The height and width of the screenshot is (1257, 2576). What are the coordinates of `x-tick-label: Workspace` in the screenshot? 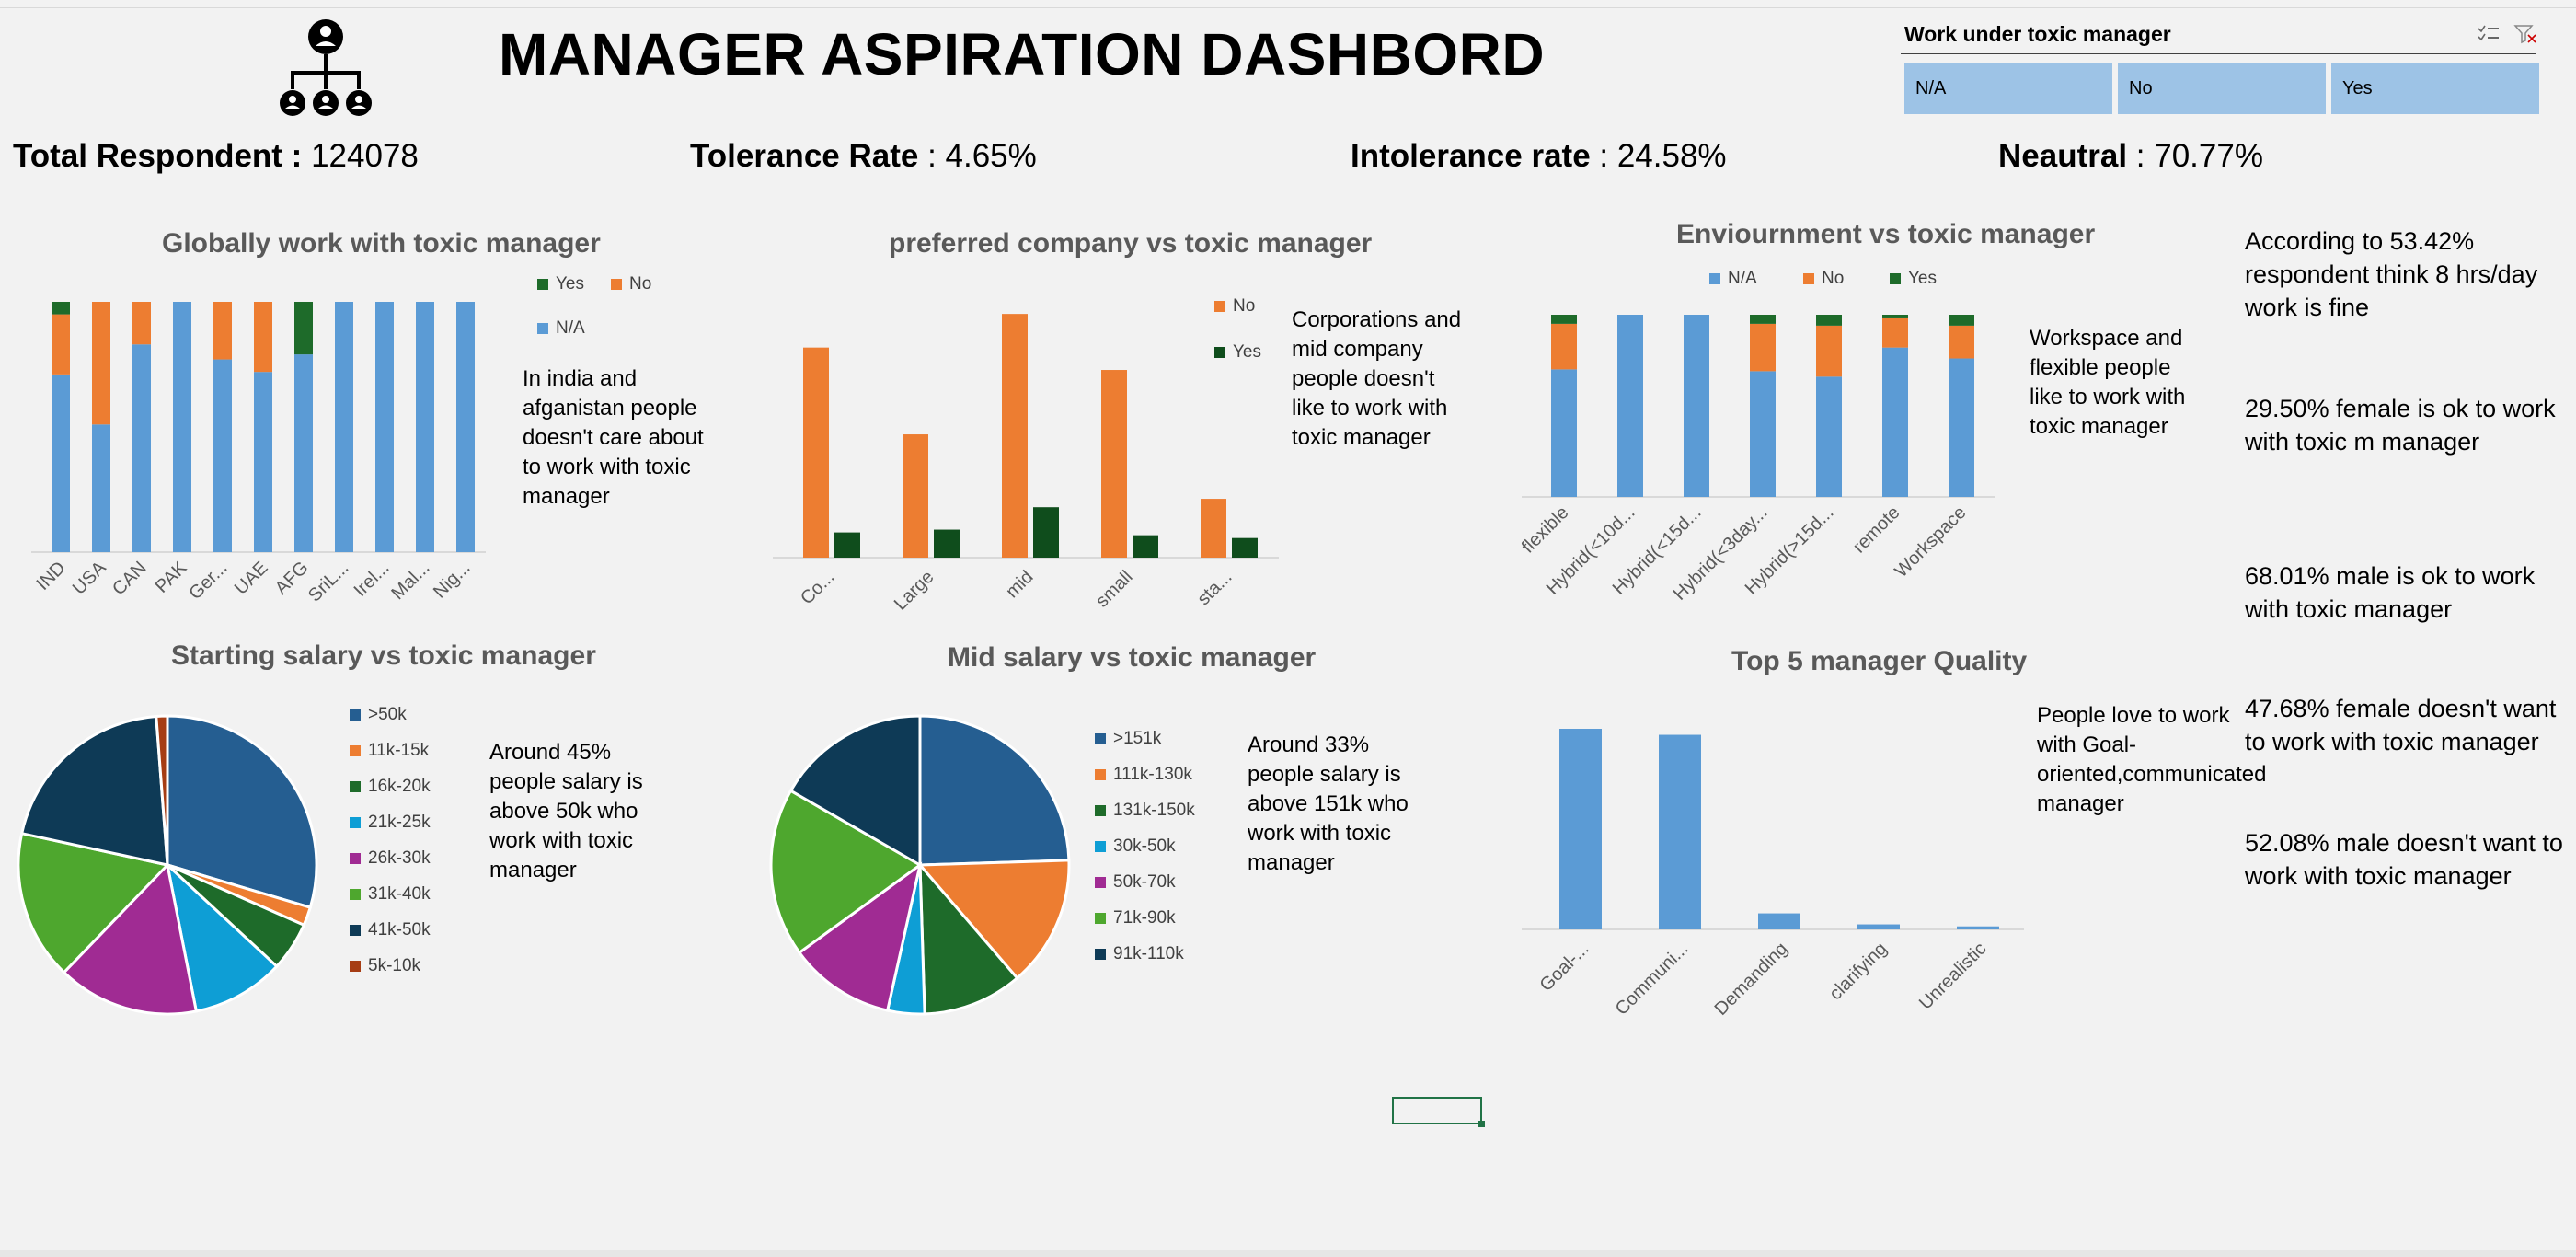 It's located at (1932, 542).